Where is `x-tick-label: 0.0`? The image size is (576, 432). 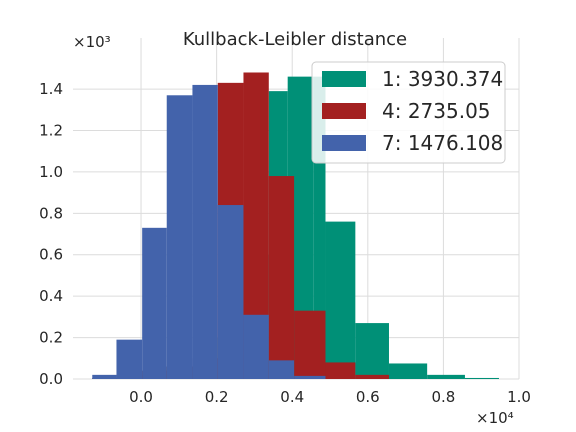 x-tick-label: 0.0 is located at coordinates (141, 397).